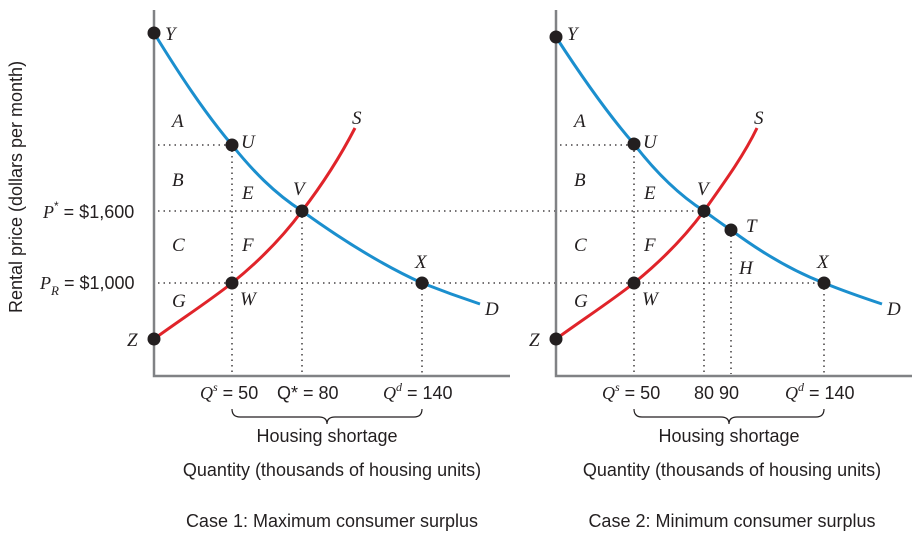 The width and height of the screenshot is (913, 540). What do you see at coordinates (704, 189) in the screenshot?
I see `panel-2-label-v: V` at bounding box center [704, 189].